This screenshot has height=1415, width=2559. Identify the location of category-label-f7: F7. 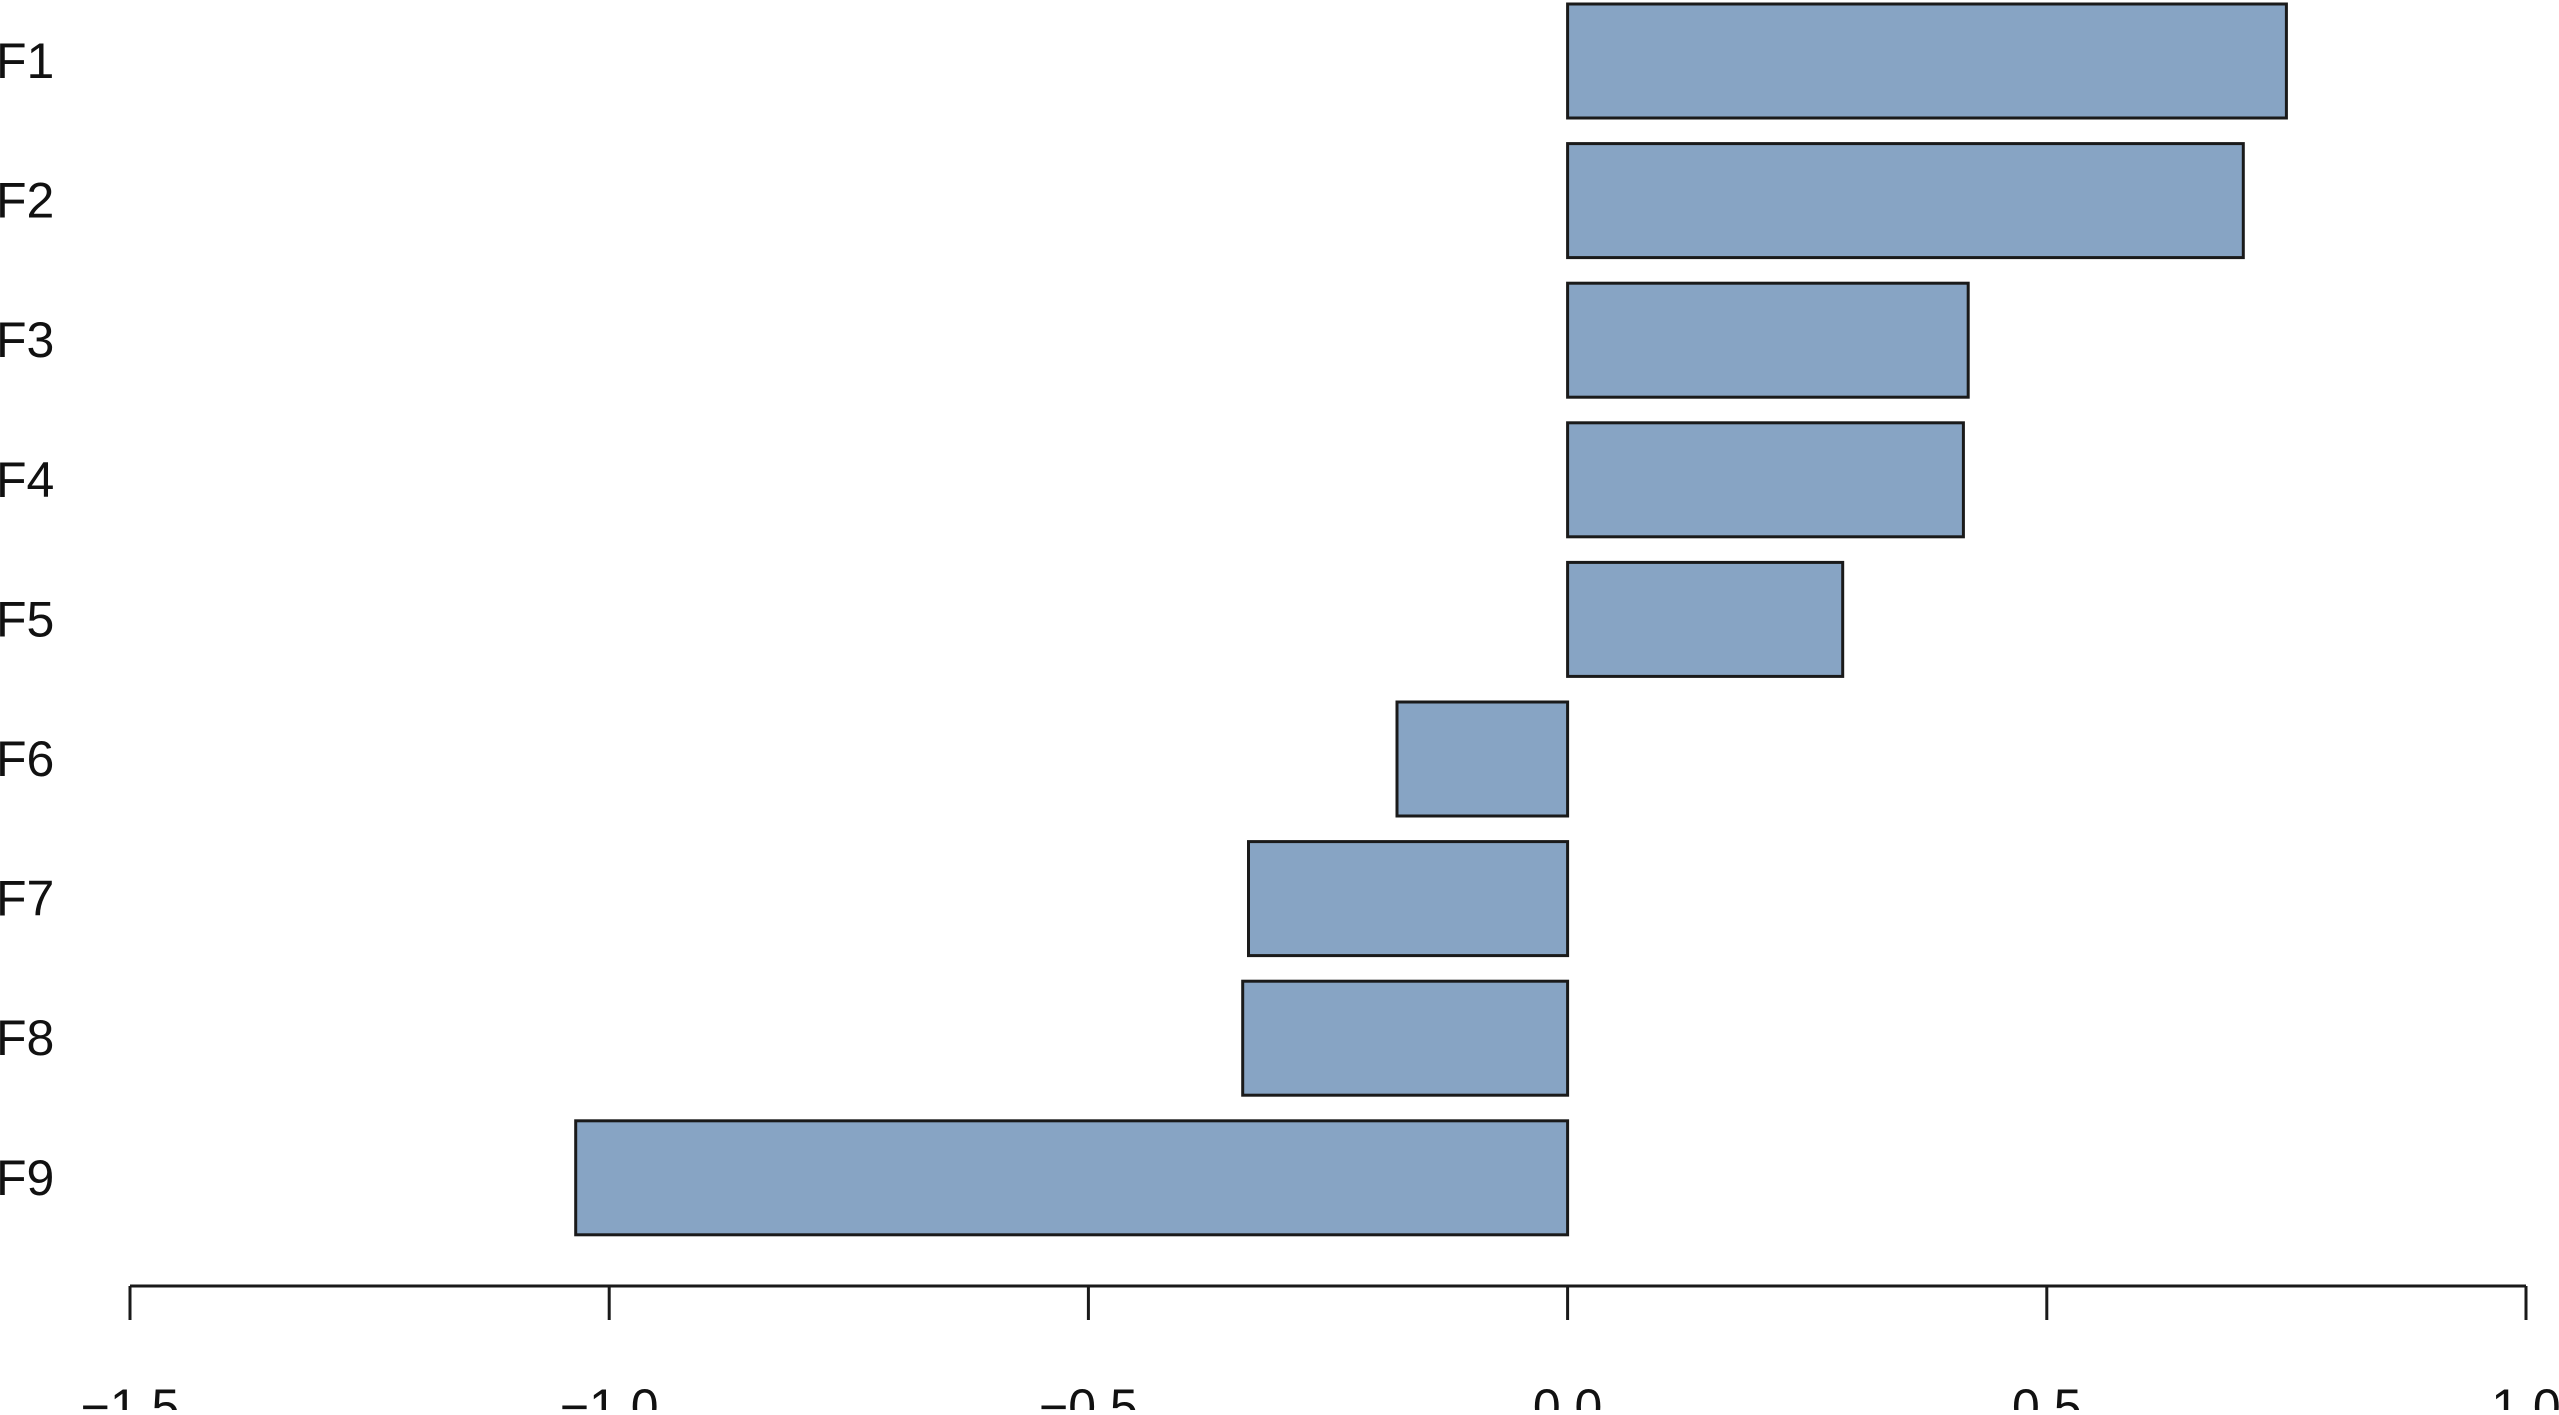
(27, 899).